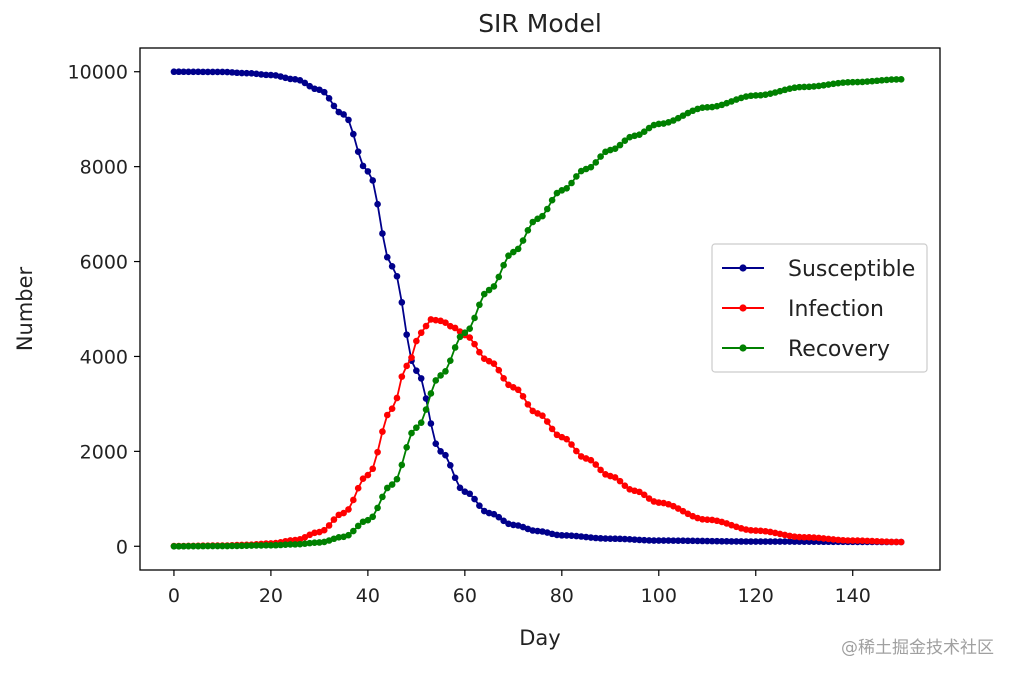 The height and width of the screenshot is (678, 1014). I want to click on x-tick-label: 140, so click(853, 596).